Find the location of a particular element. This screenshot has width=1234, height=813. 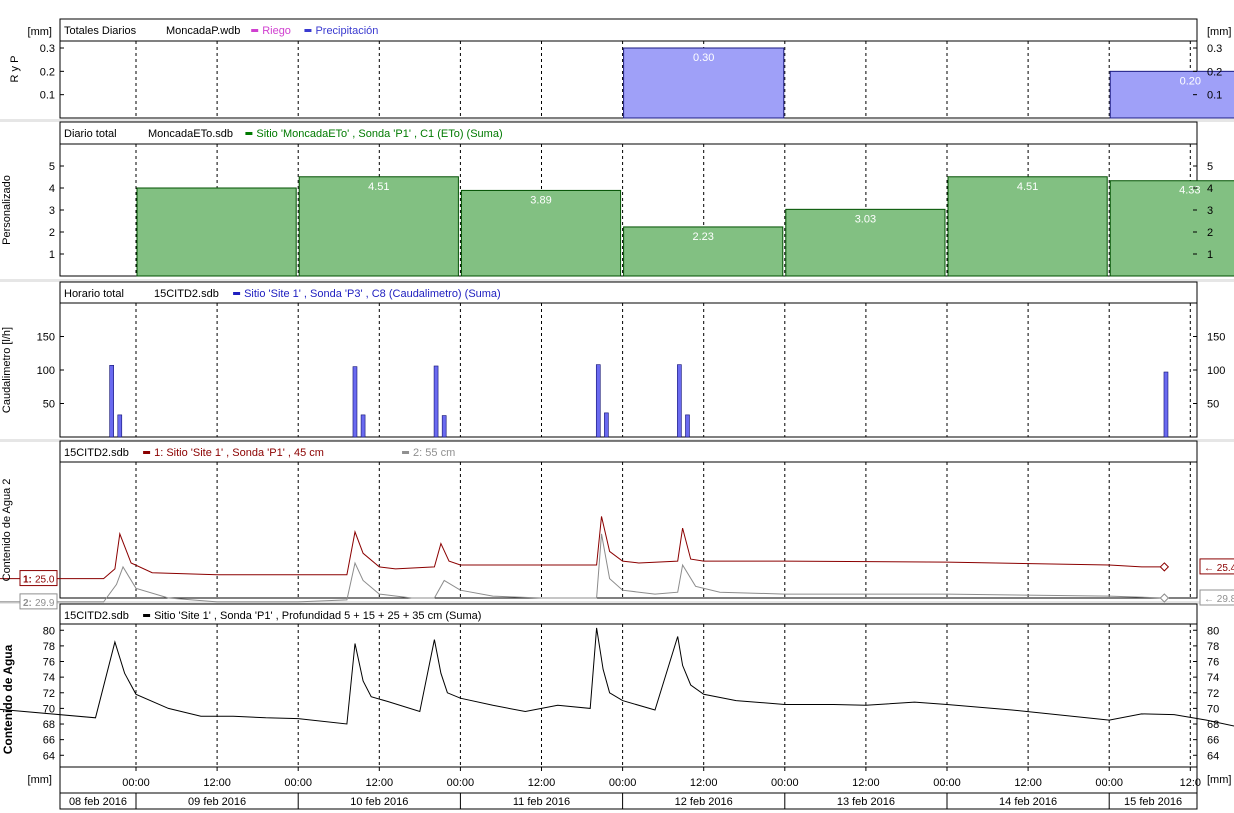

bar-value-label: 2.23 is located at coordinates (702, 237).